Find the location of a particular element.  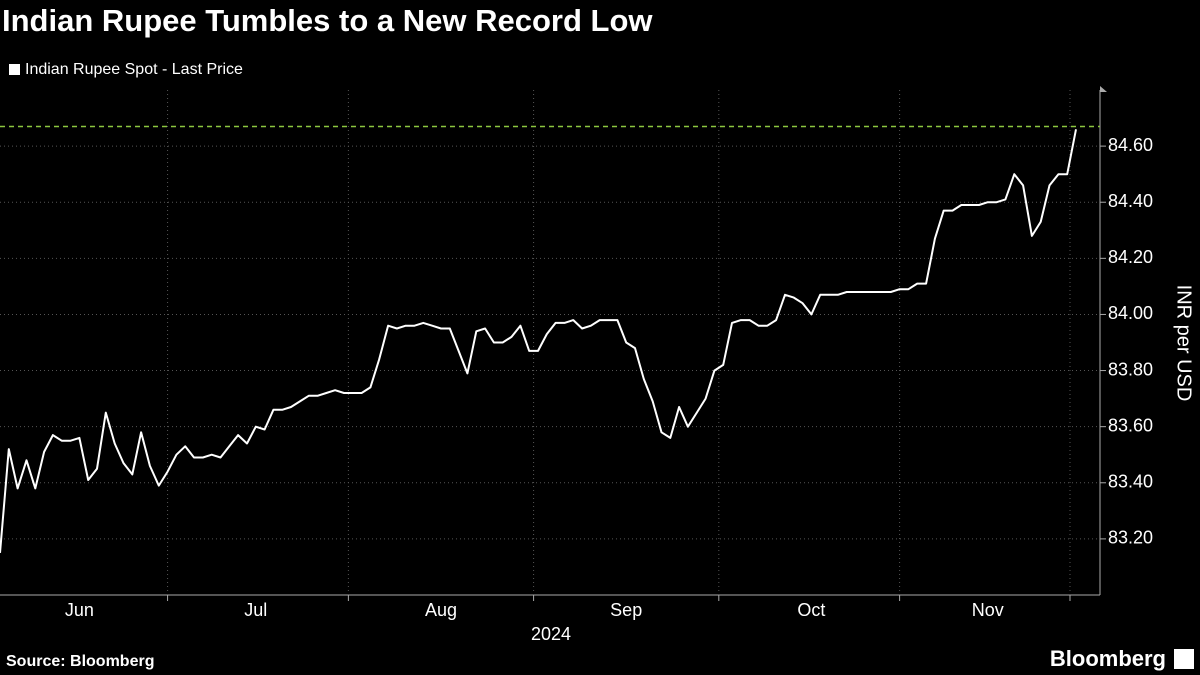

x-axis-label: 2024 is located at coordinates (551, 634).